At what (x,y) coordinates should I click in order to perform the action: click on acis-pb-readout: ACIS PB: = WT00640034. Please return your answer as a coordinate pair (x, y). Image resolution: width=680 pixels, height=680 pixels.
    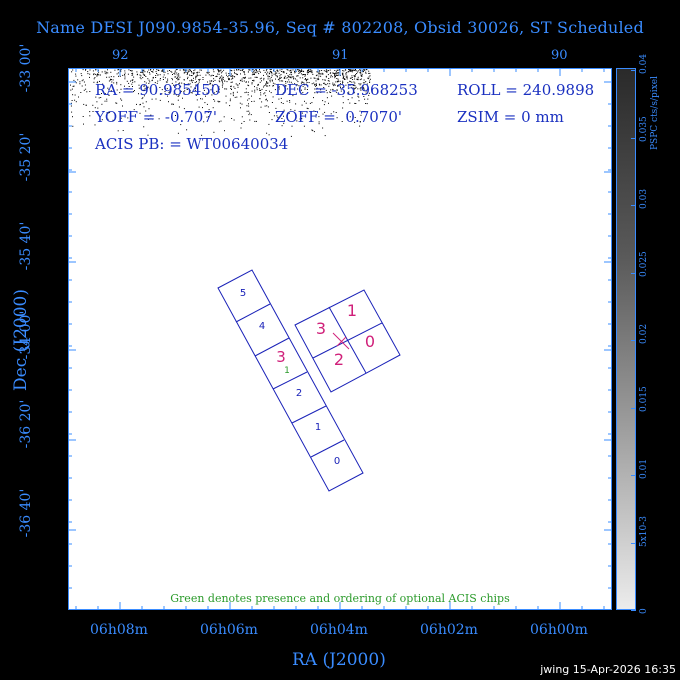
    Looking at the image, I should click on (192, 144).